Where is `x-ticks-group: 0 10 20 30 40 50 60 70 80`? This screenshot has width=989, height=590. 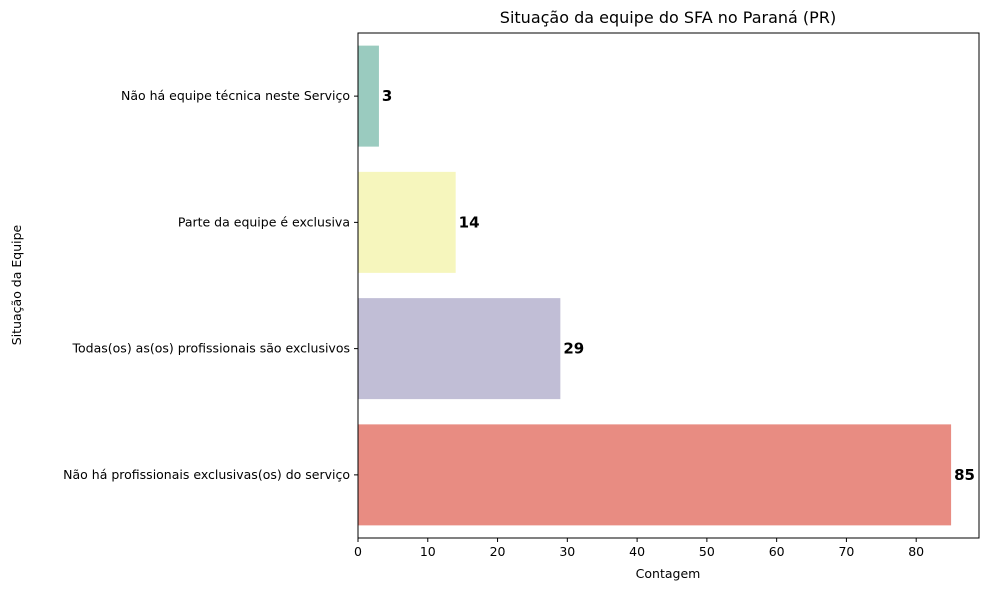
x-ticks-group: 0 10 20 30 40 50 60 70 80 is located at coordinates (639, 548).